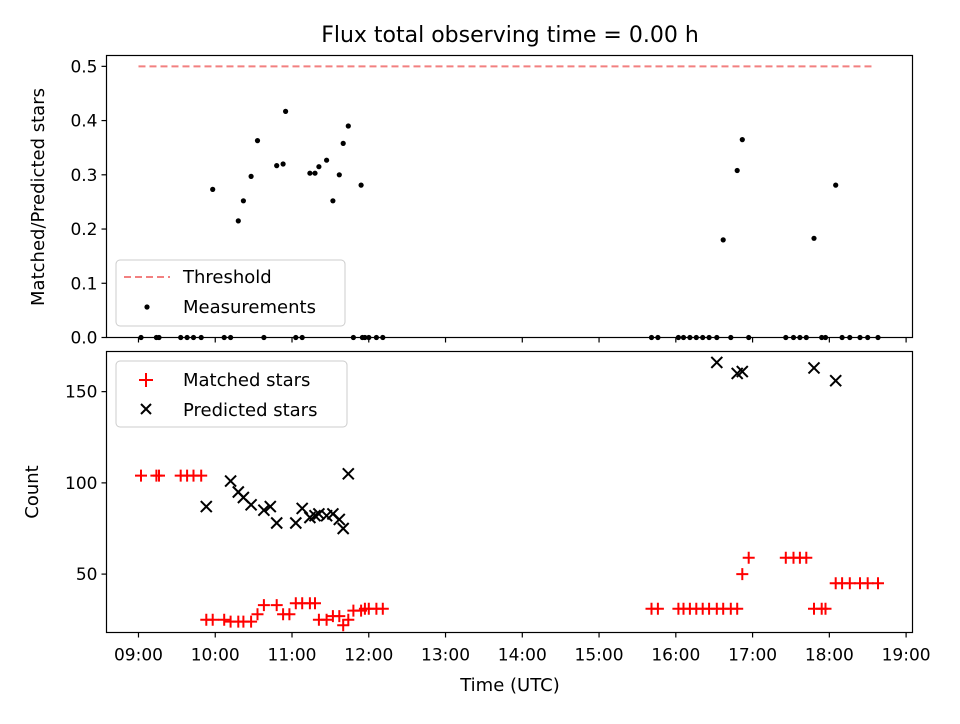 This screenshot has width=960, height=724. Describe the element at coordinates (147, 307) in the screenshot. I see `legend-measurements-swatch` at that location.